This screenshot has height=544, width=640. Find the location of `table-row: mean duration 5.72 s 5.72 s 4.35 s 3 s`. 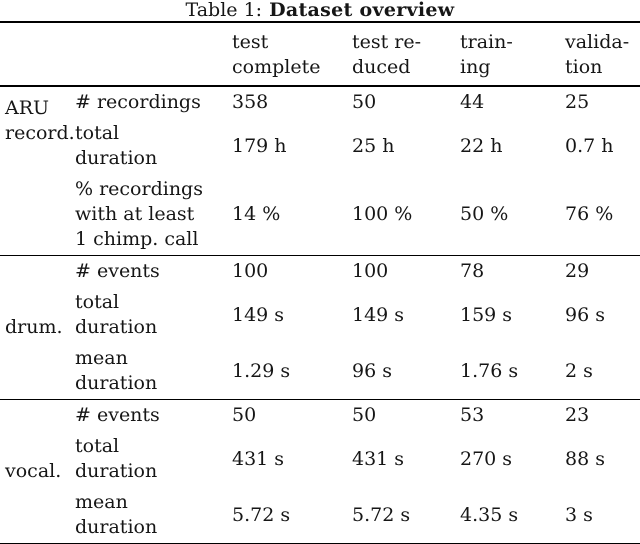

table-row: mean duration 5.72 s 5.72 s 4.35 s 3 s is located at coordinates (320, 515).